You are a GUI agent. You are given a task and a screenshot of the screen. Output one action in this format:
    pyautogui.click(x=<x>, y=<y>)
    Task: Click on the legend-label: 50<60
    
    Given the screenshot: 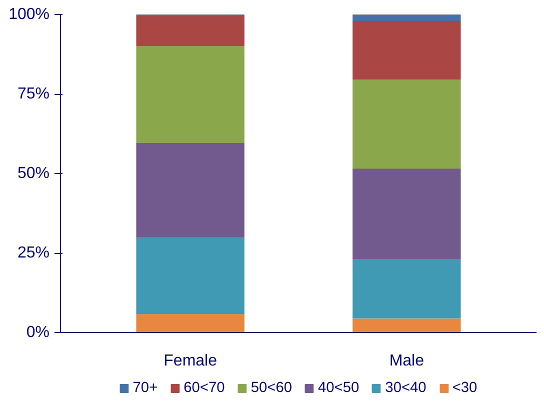 What is the action you would take?
    pyautogui.click(x=271, y=388)
    